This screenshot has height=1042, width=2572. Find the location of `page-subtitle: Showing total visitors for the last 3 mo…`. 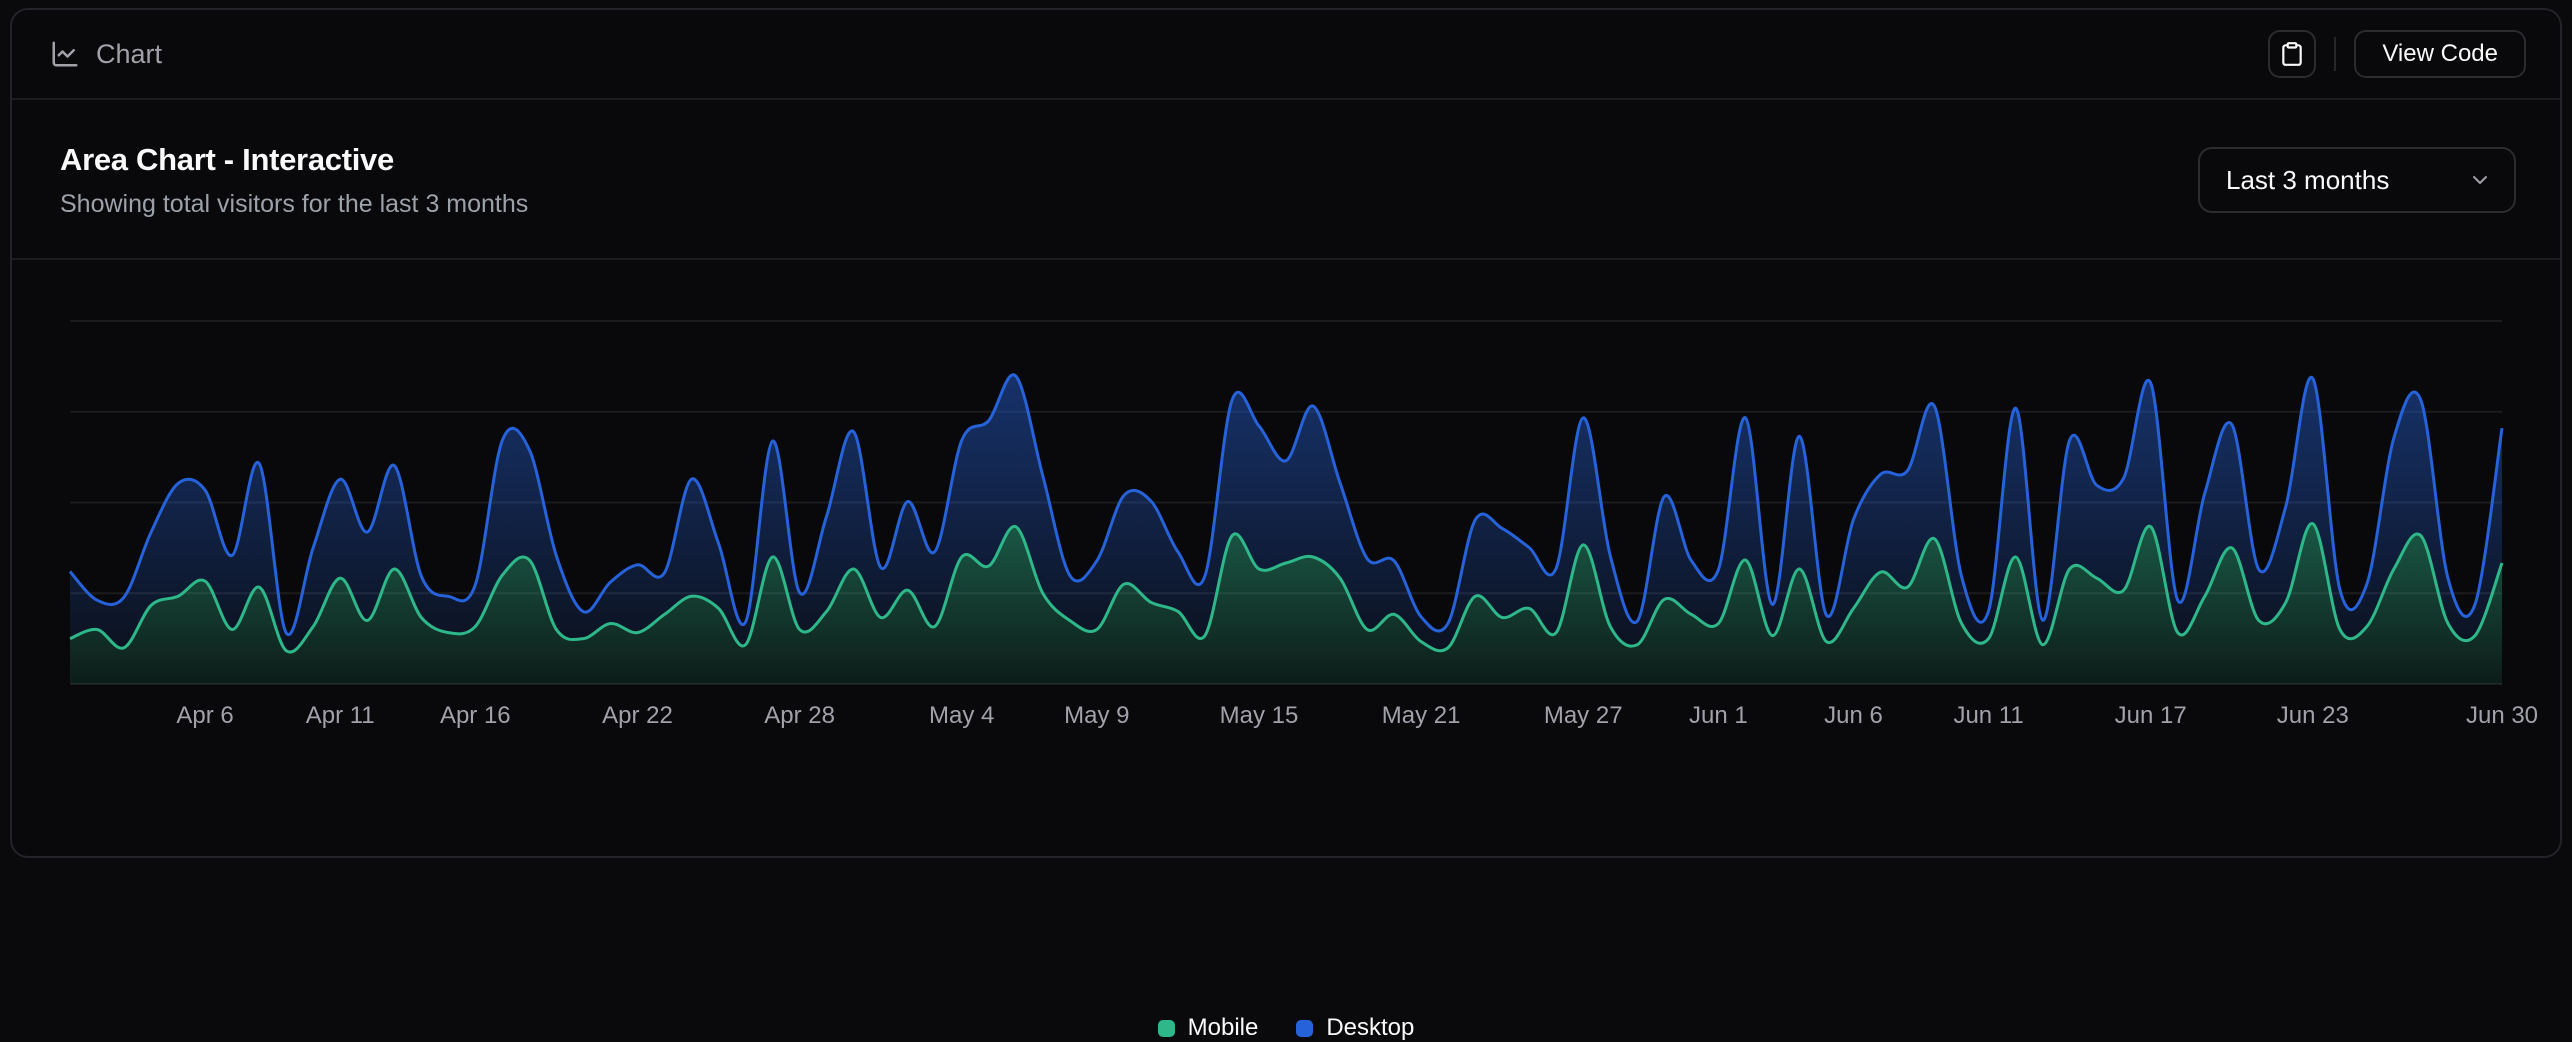

page-subtitle: Showing total visitors for the last 3 mo… is located at coordinates (294, 203).